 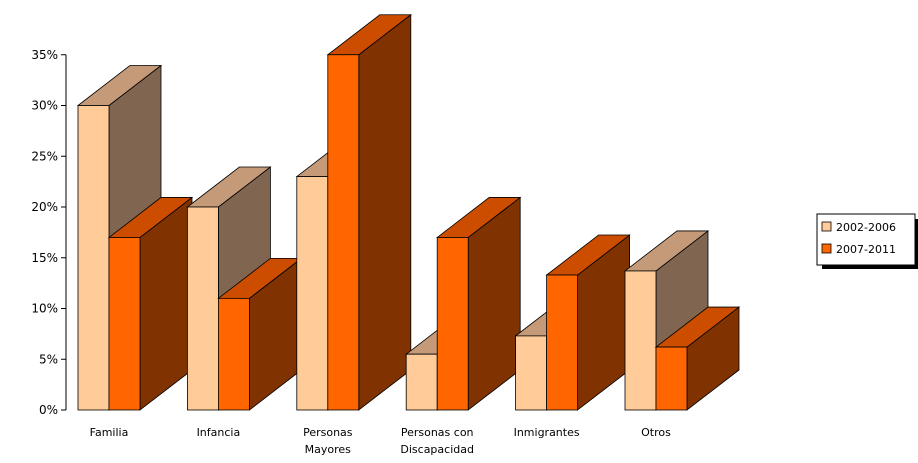 What do you see at coordinates (547, 432) in the screenshot?
I see `x-category-label: Inmigrantes` at bounding box center [547, 432].